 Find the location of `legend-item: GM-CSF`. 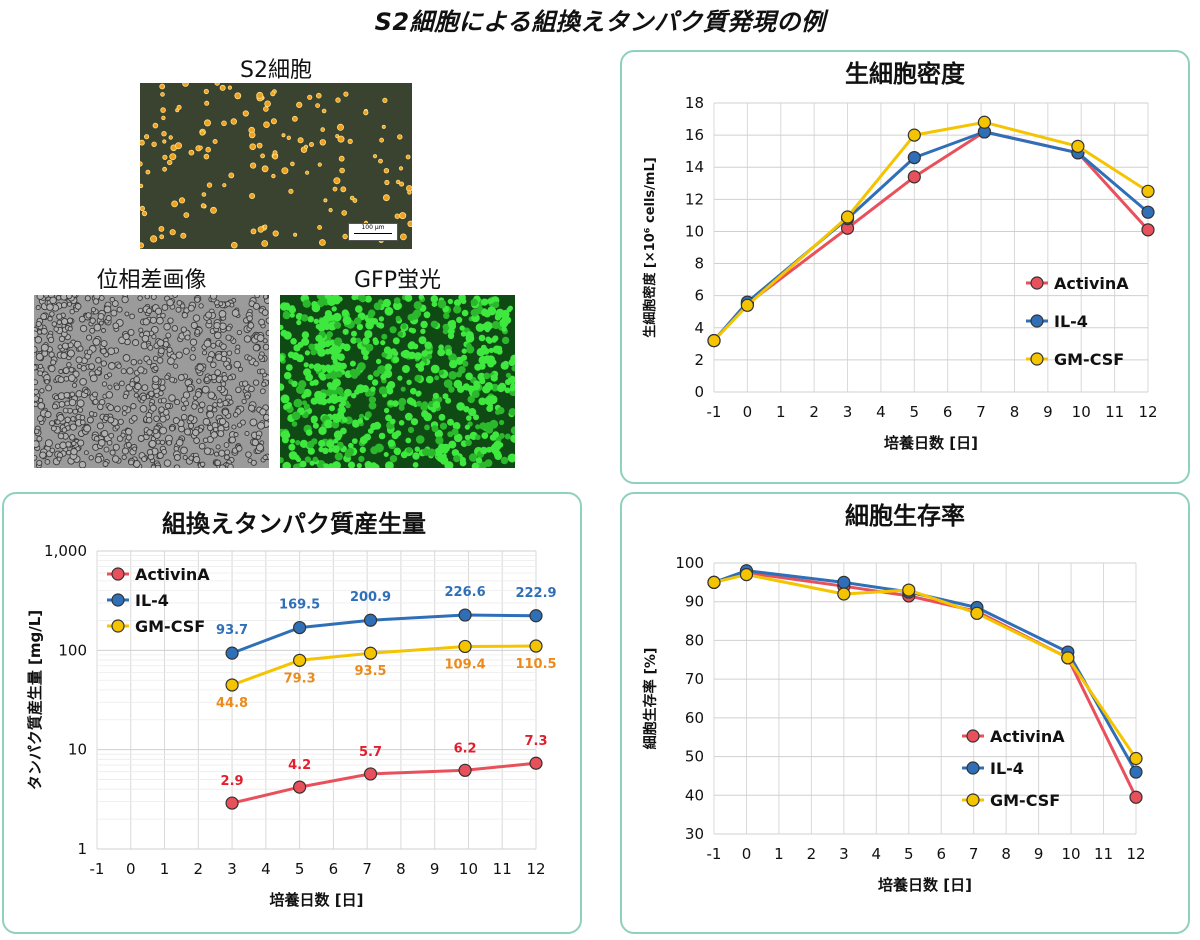

legend-item: GM-CSF is located at coordinates (156, 626).